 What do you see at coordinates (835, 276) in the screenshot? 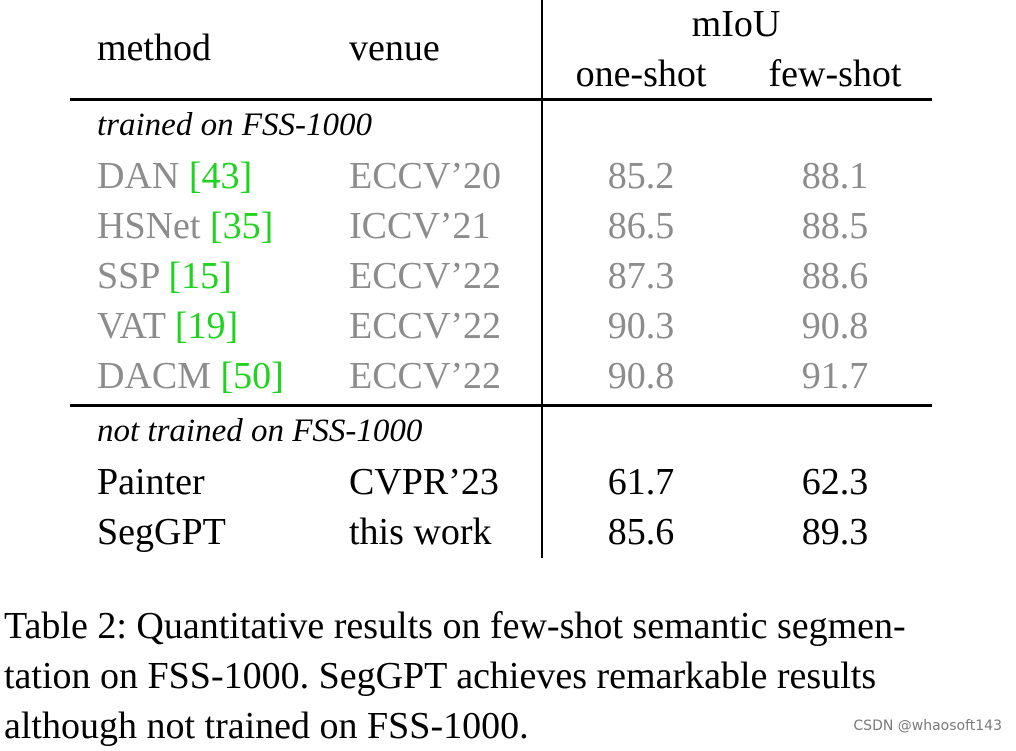
I see `few-shot-cell: 88.6` at bounding box center [835, 276].